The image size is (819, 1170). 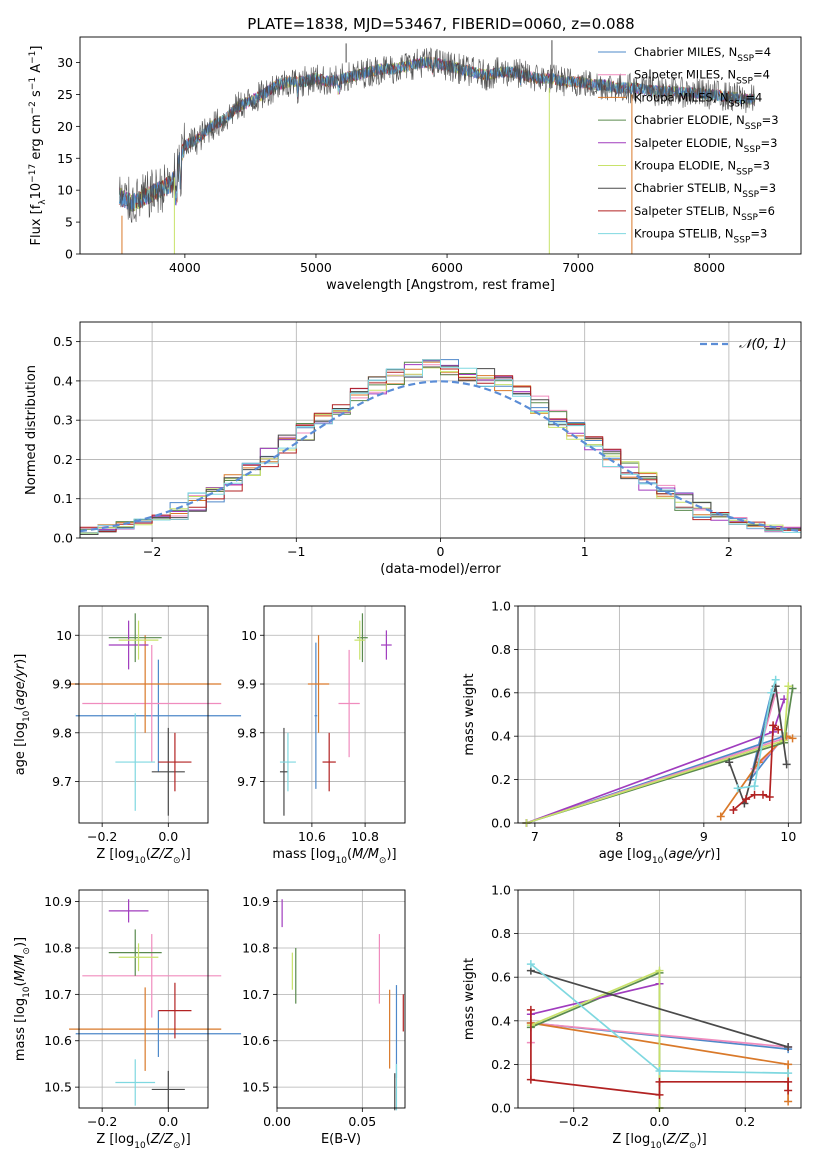 I want to click on y-tick-label: 15, so click(x=65, y=158).